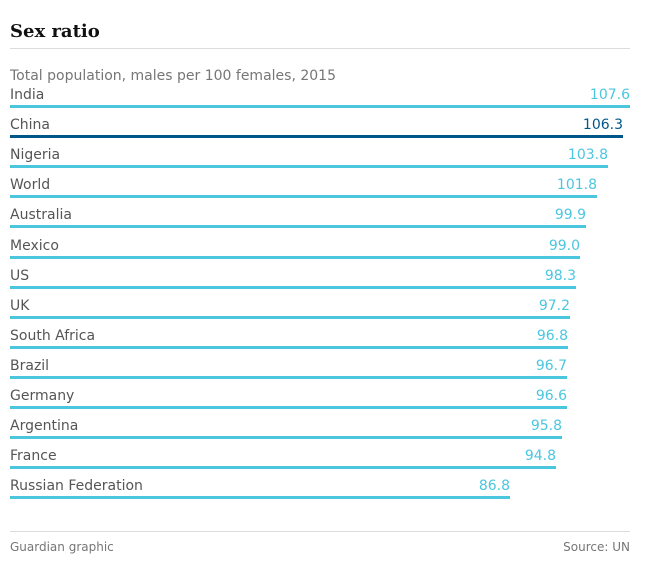  I want to click on category-label: Argentina, so click(44, 426).